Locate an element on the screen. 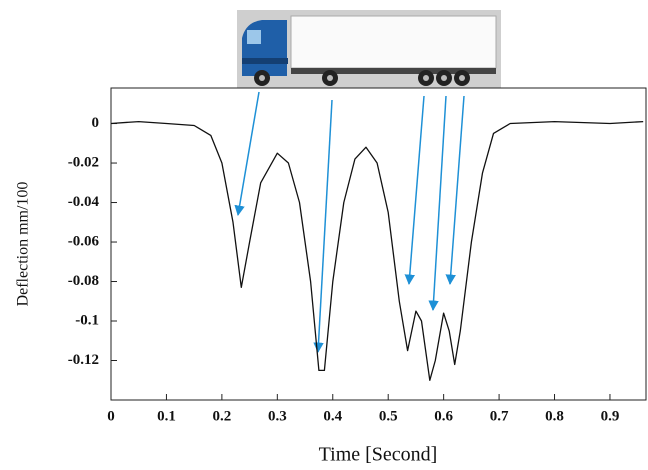 Image resolution: width=648 pixels, height=470 pixels. y-tick-label: -0.04 is located at coordinates (84, 202).